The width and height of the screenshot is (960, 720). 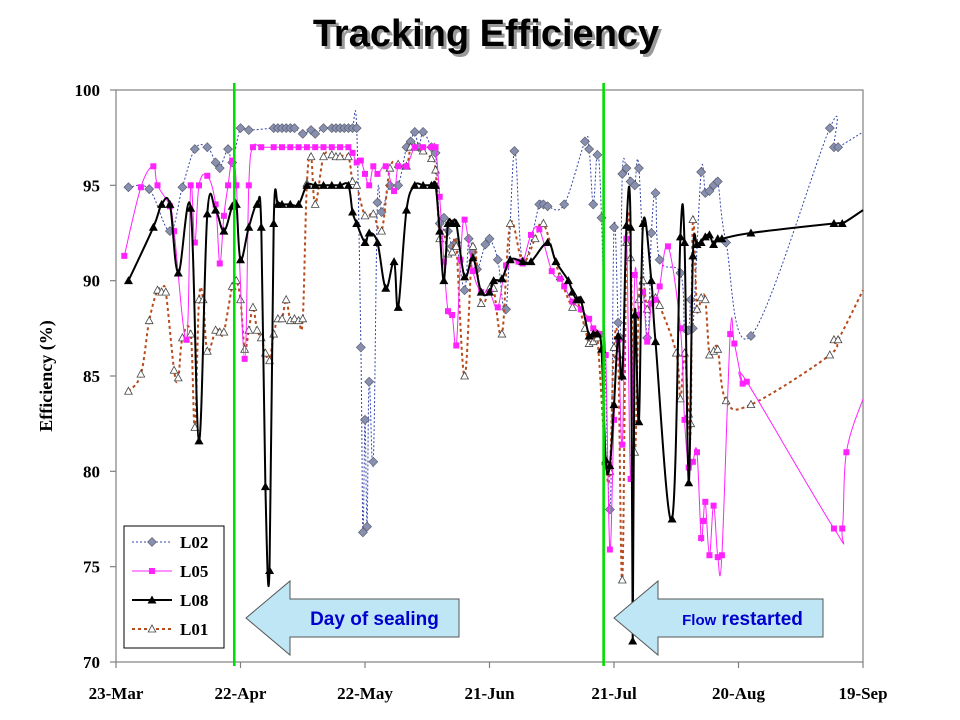 I want to click on legend: L02 L05 L08 L01, so click(x=174, y=587).